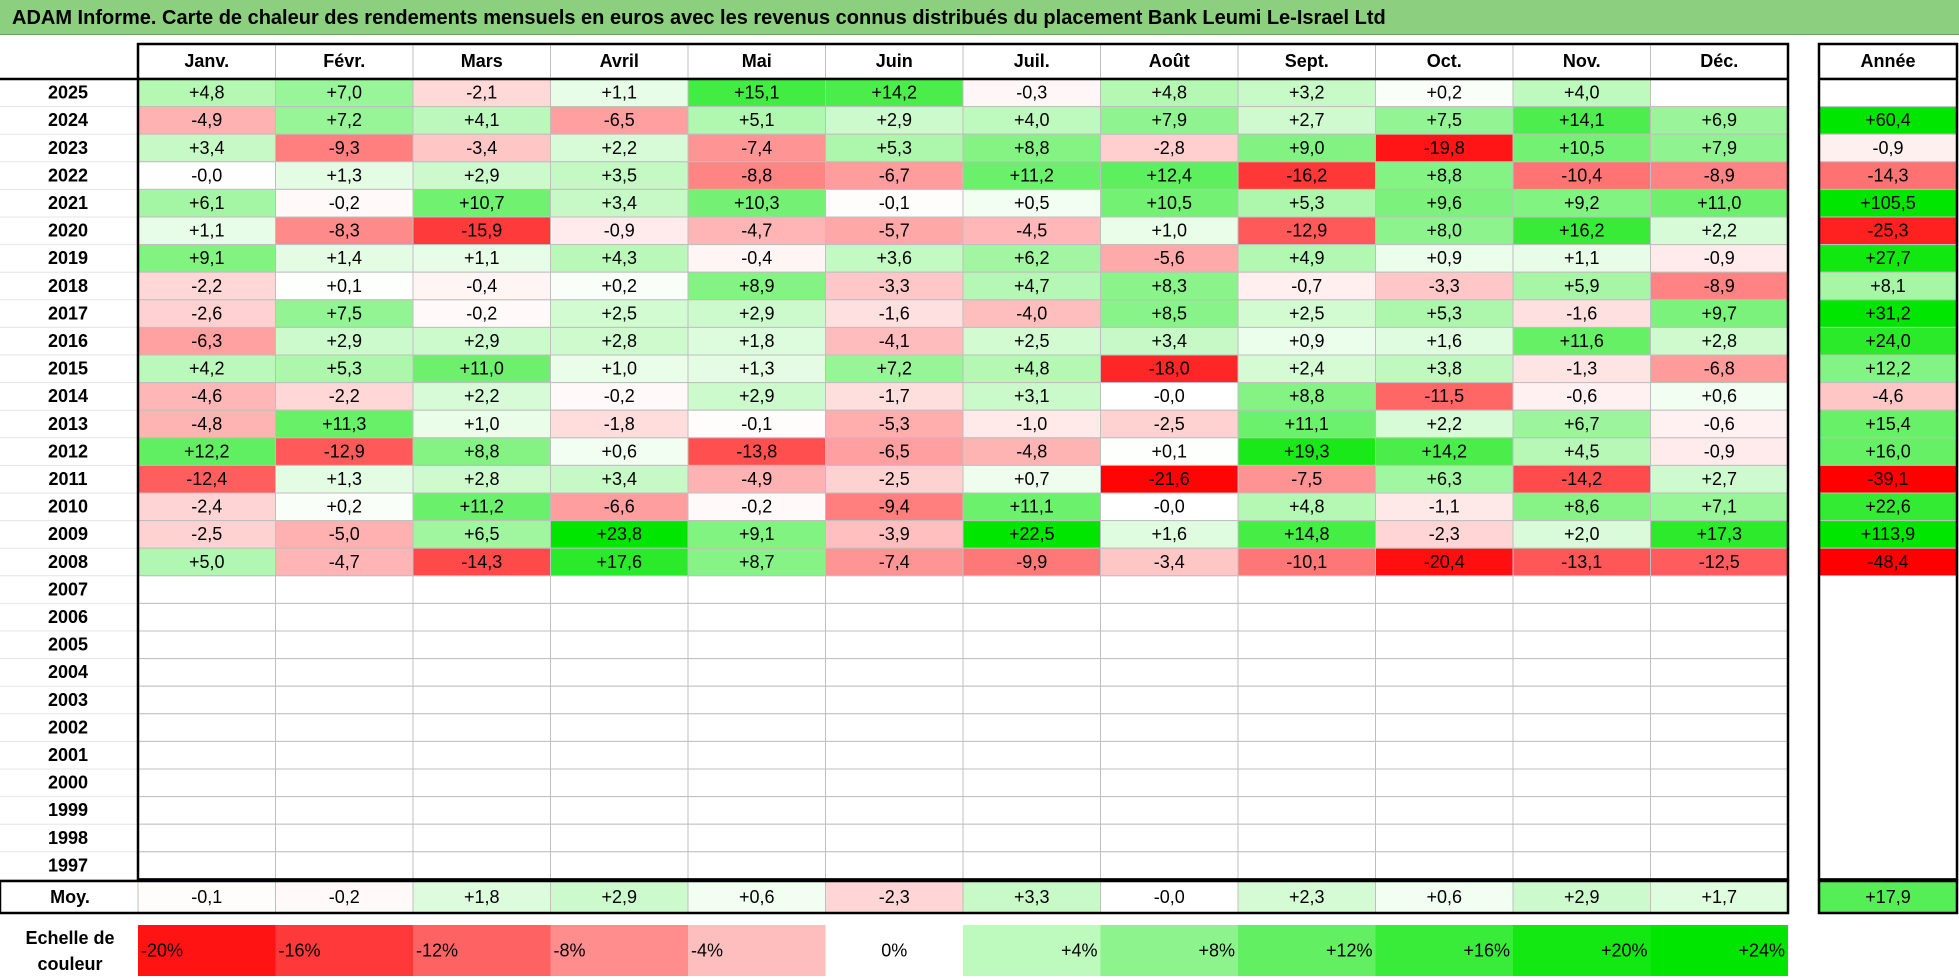  What do you see at coordinates (894, 175) in the screenshot?
I see `cell-value-label: -6,7` at bounding box center [894, 175].